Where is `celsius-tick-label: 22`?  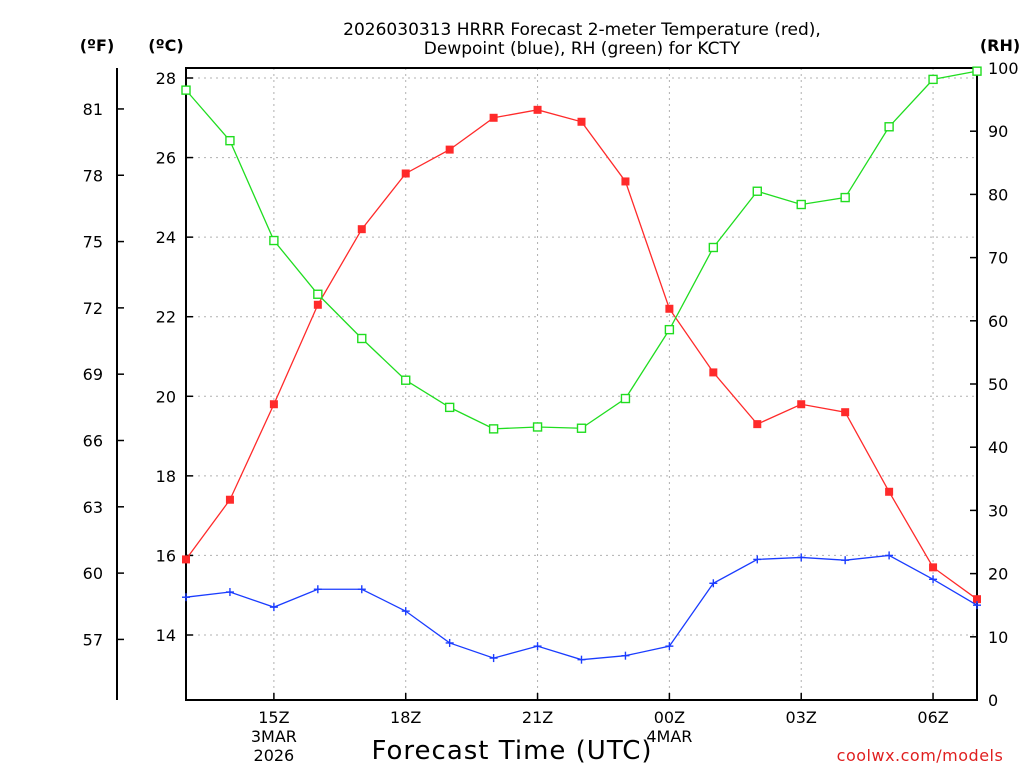
celsius-tick-label: 22 is located at coordinates (166, 317).